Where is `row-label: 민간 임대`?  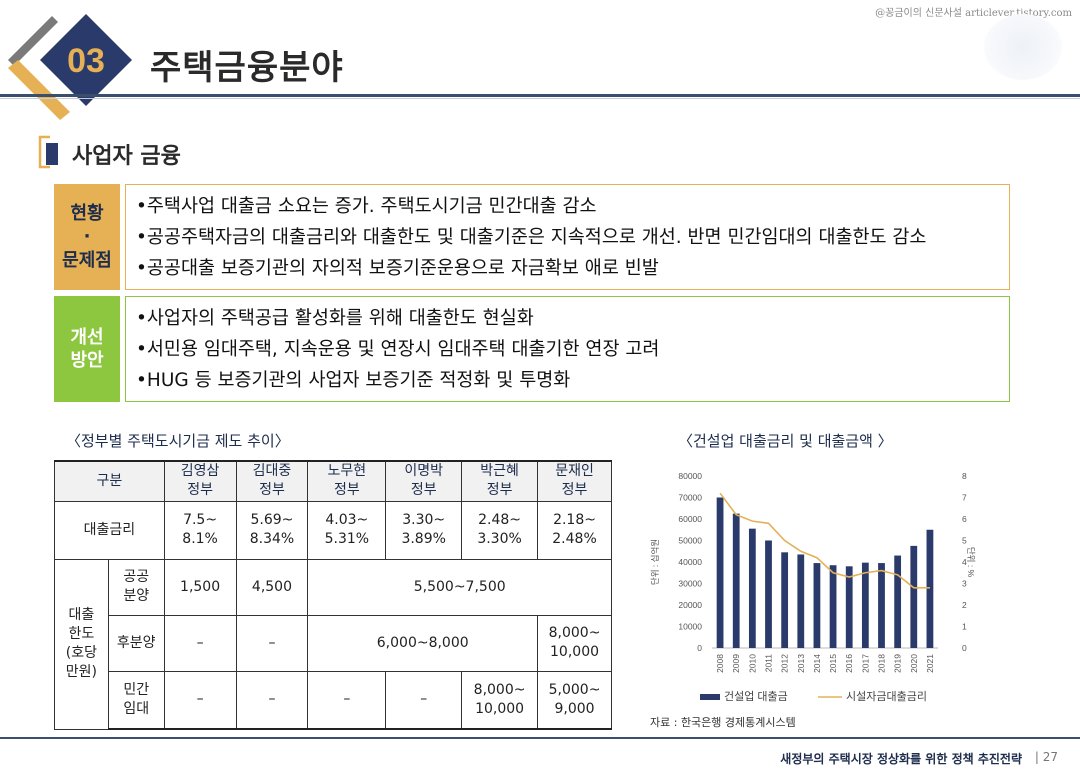 row-label: 민간 임대 is located at coordinates (136, 700).